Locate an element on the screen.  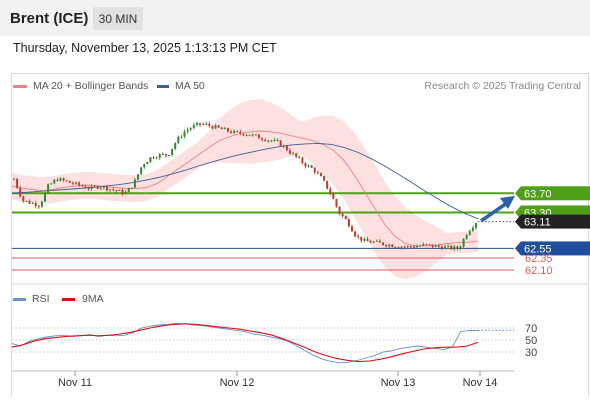
price-tag-62.55-pointer is located at coordinates (518, 248).